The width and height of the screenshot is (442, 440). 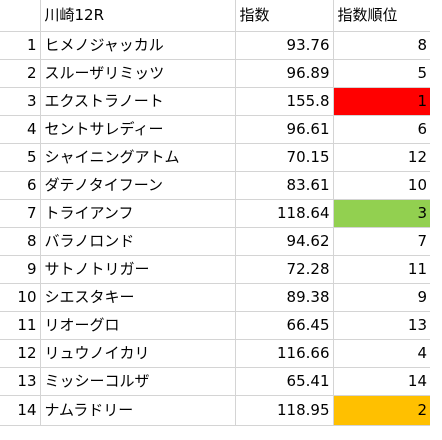 I want to click on rank-value-cell: 7, so click(x=381, y=241).